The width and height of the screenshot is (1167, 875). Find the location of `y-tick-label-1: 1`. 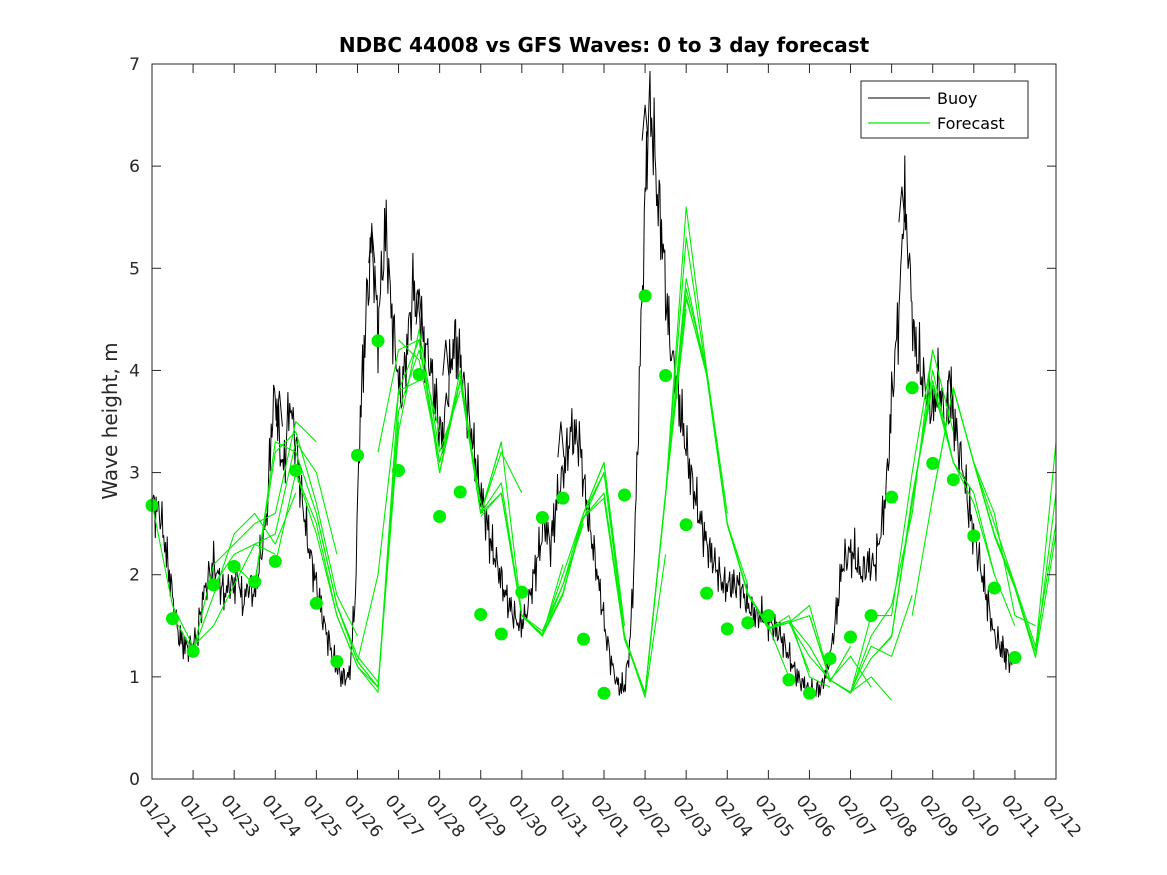

y-tick-label-1: 1 is located at coordinates (134, 678).